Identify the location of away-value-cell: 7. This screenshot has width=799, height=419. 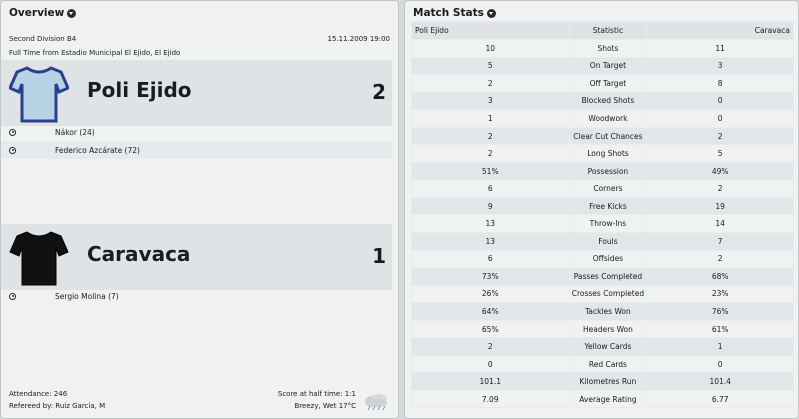
(720, 241).